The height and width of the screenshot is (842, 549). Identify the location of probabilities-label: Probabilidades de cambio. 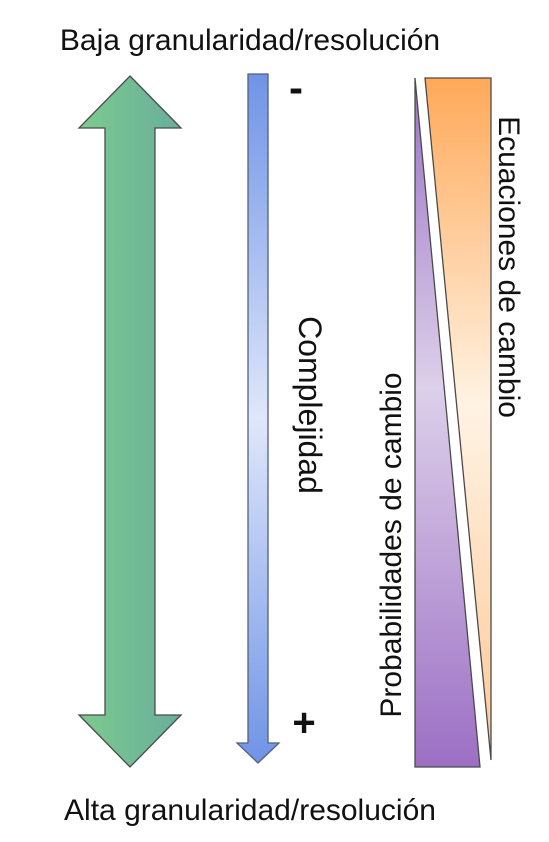
(391, 544).